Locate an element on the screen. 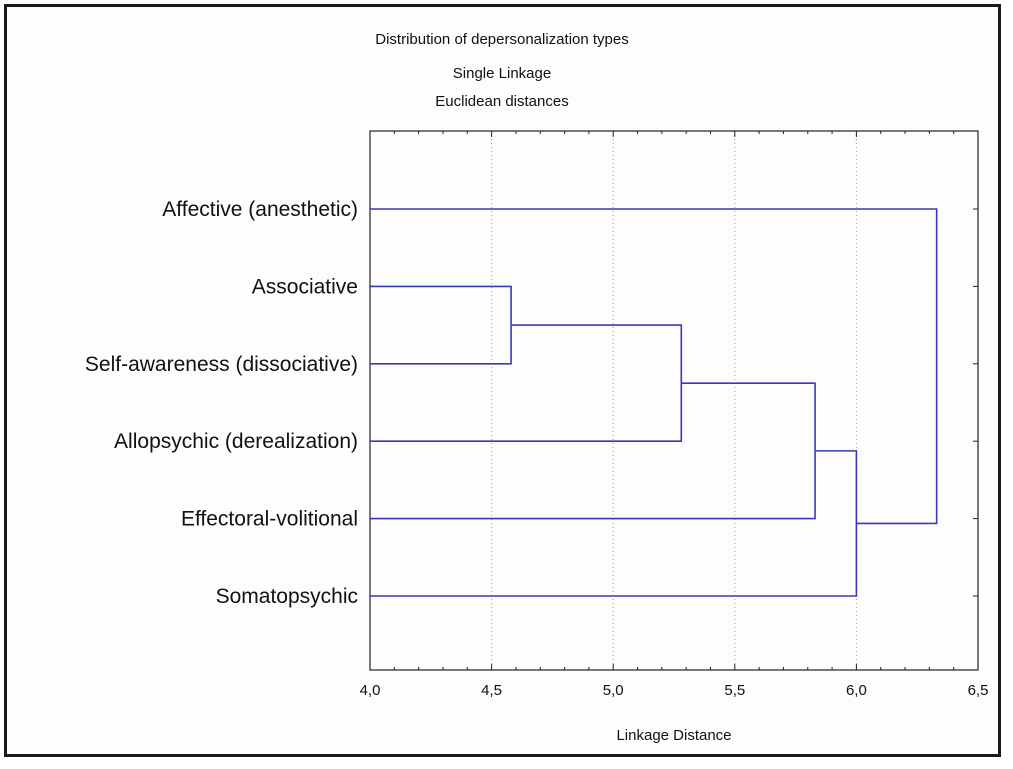 Image resolution: width=1013 pixels, height=769 pixels. x-tick-label: 5,5 is located at coordinates (734, 690).